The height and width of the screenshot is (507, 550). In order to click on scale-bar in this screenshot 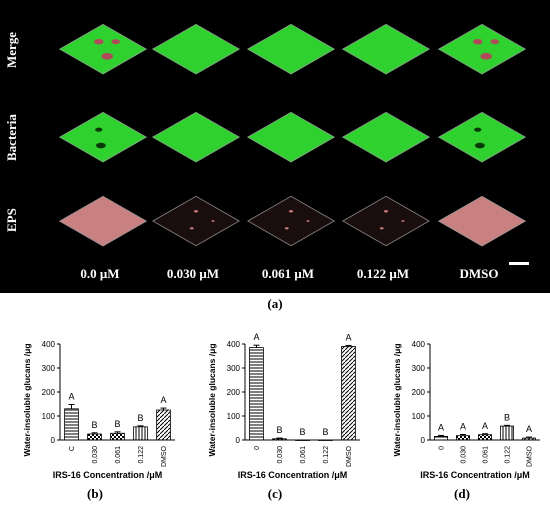, I will do `click(519, 263)`.